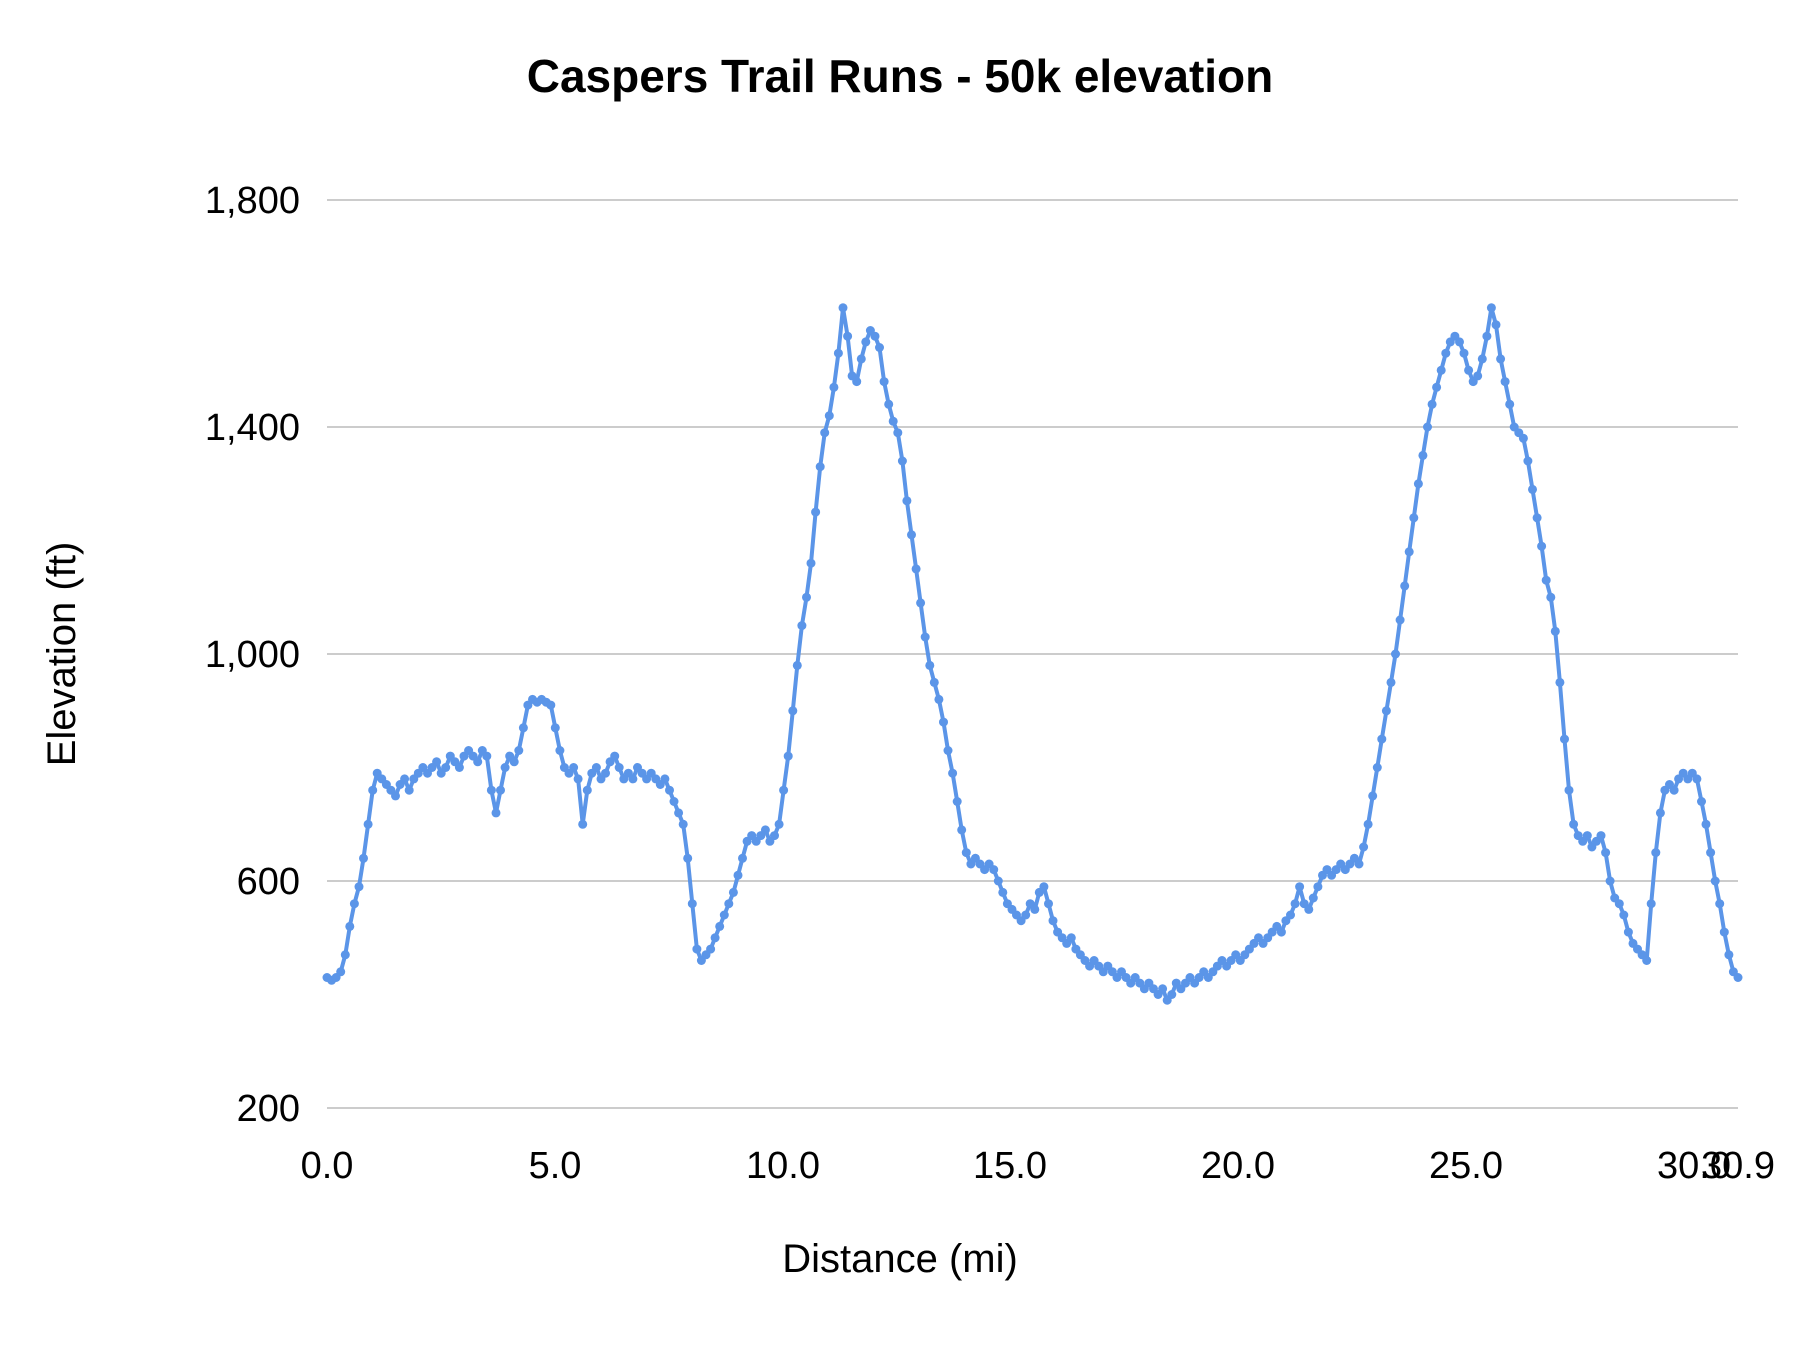  Describe the element at coordinates (783, 1166) in the screenshot. I see `x-tick-10: 10.0` at that location.